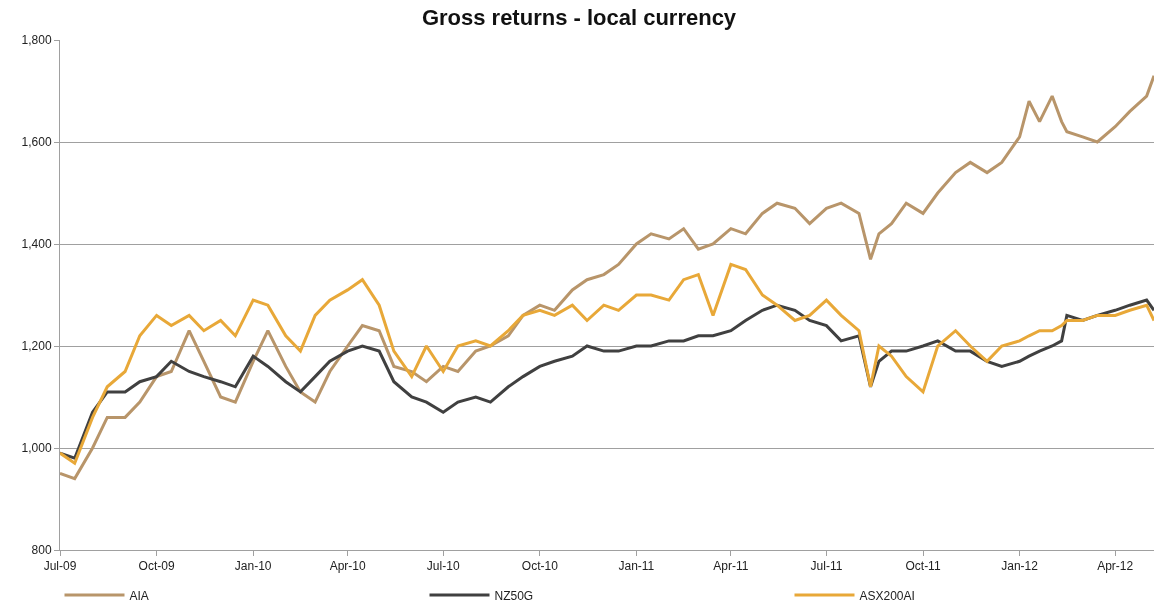 This screenshot has height=614, width=1158. I want to click on legend-label: ASX200AI, so click(887, 595).